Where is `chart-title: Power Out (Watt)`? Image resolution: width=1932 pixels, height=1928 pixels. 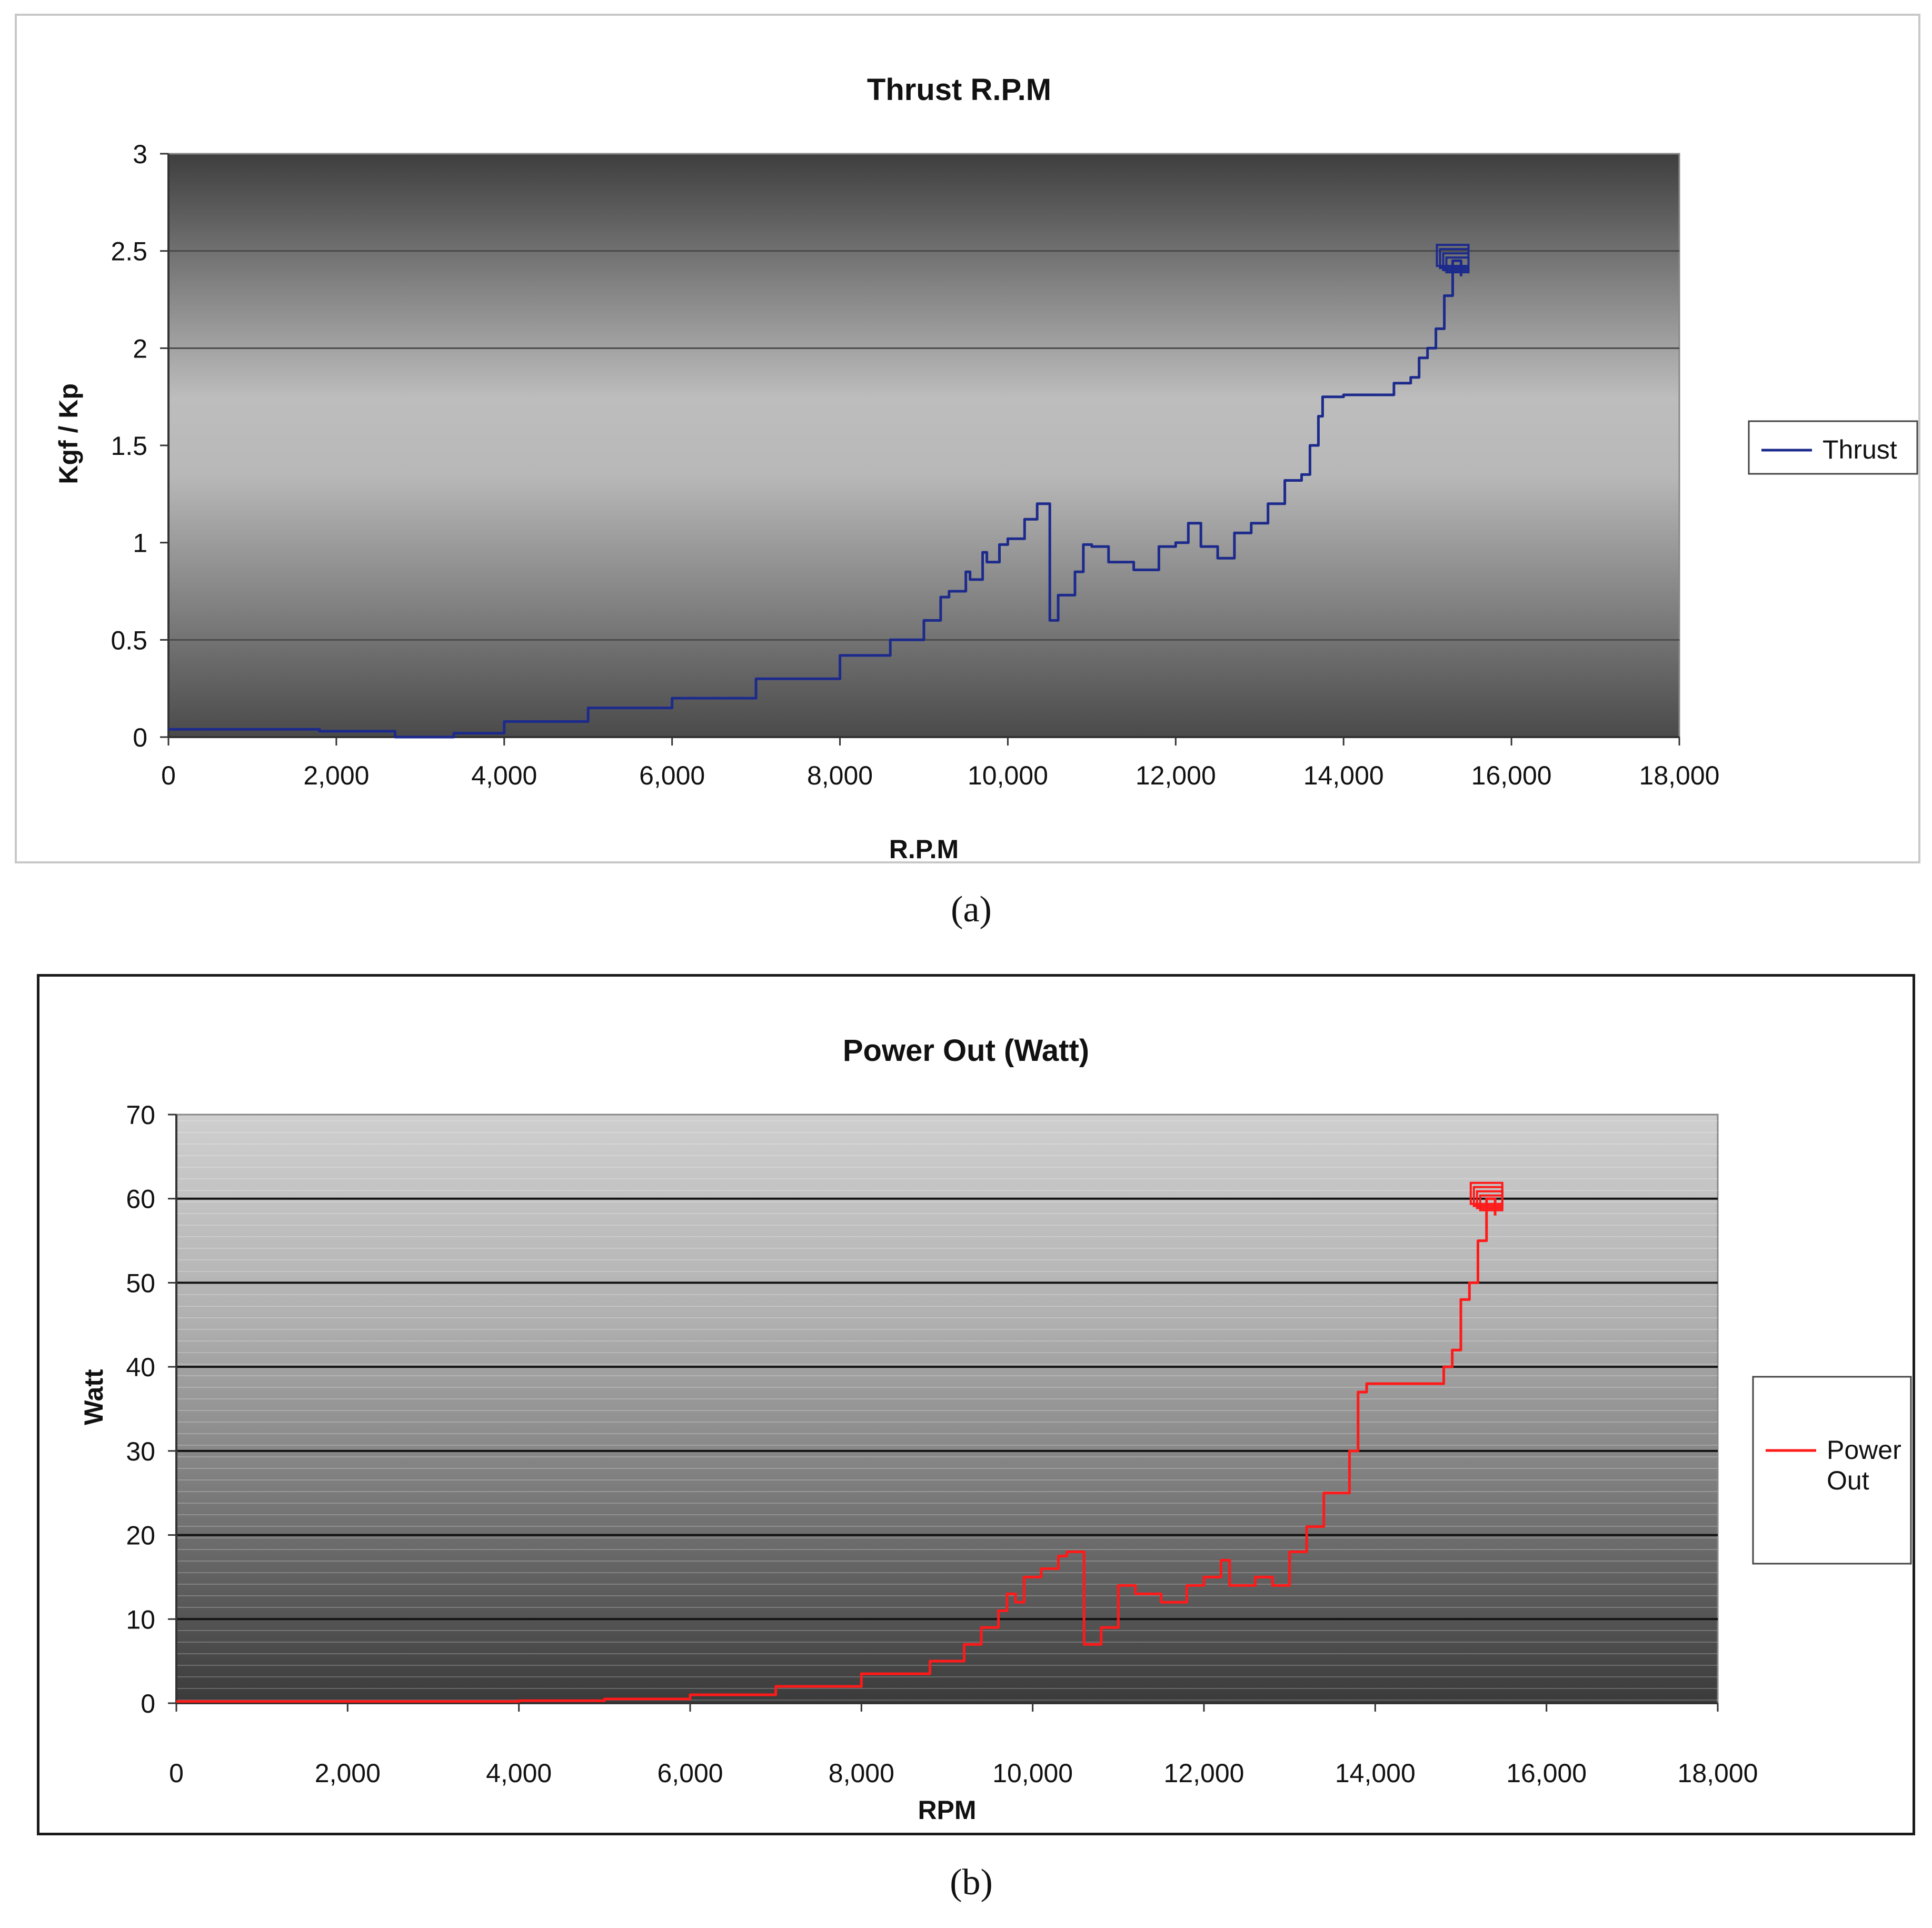
chart-title: Power Out (Watt) is located at coordinates (966, 1050).